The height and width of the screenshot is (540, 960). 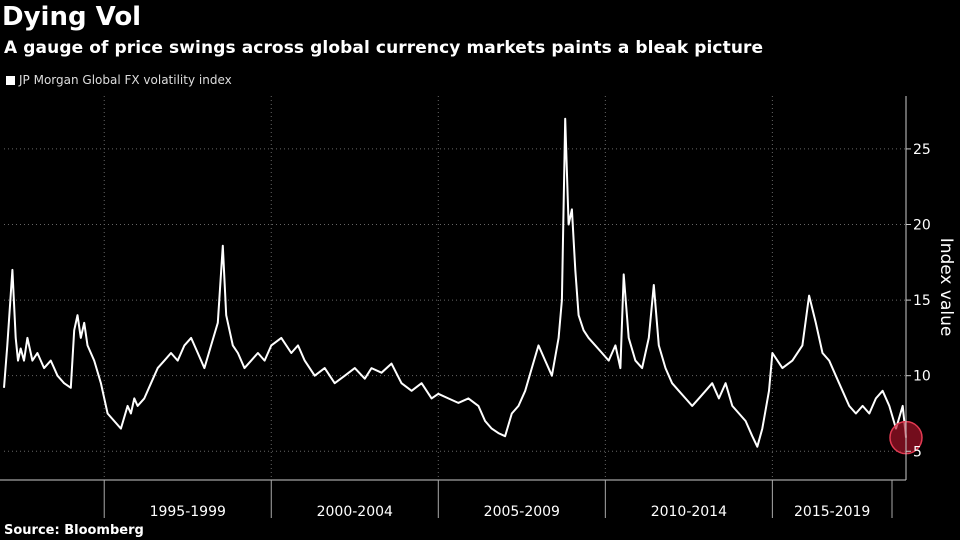 What do you see at coordinates (522, 512) in the screenshot?
I see `x-tick-label: 2005-2009` at bounding box center [522, 512].